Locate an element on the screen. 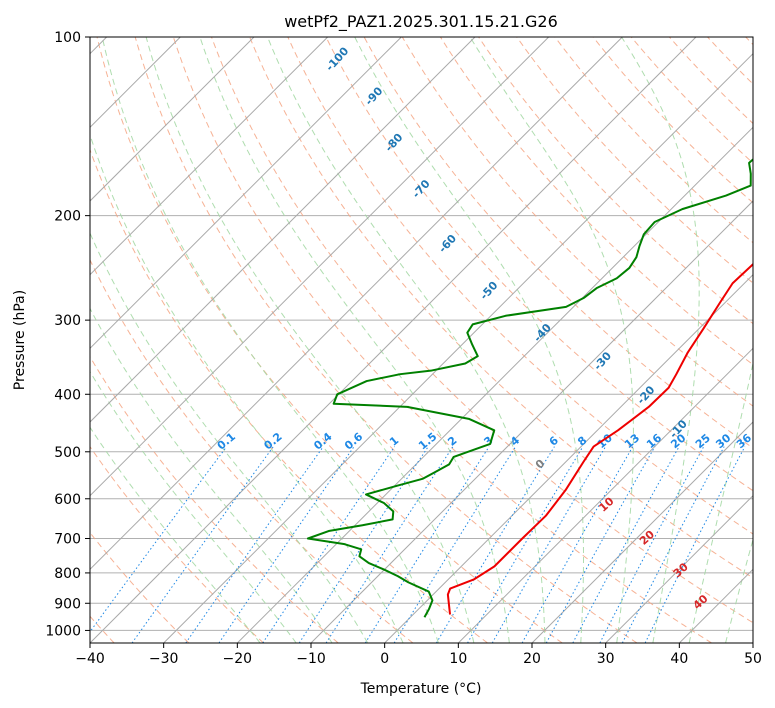 This screenshot has width=775, height=708. x-tick-label: 40 is located at coordinates (679, 659).